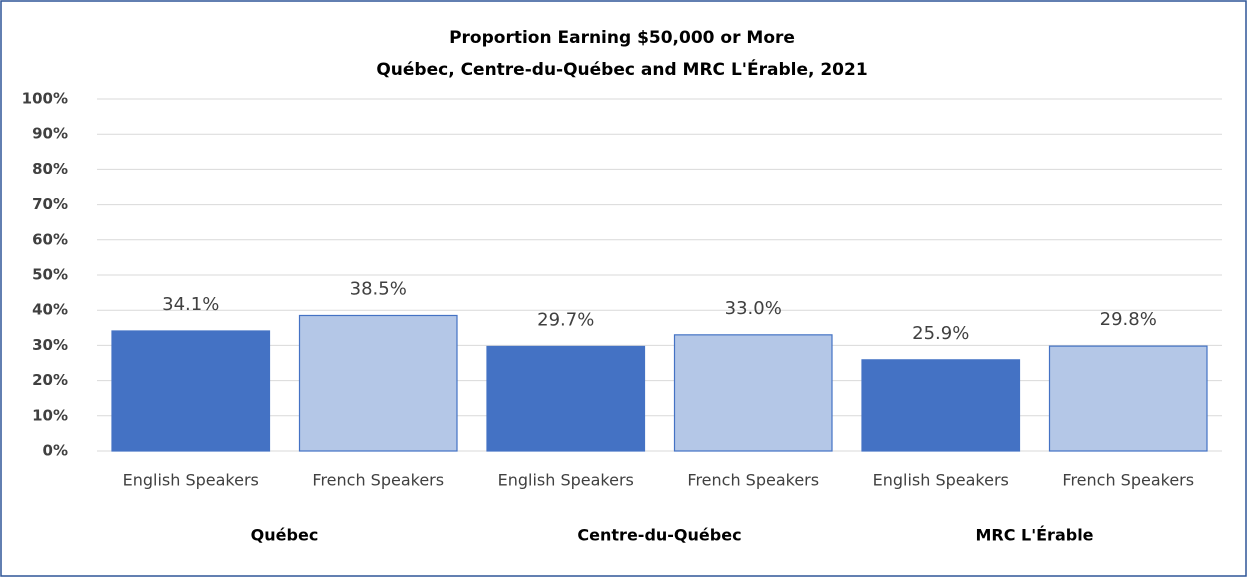 This screenshot has height=577, width=1247. I want to click on data-label: 33.0%, so click(753, 308).